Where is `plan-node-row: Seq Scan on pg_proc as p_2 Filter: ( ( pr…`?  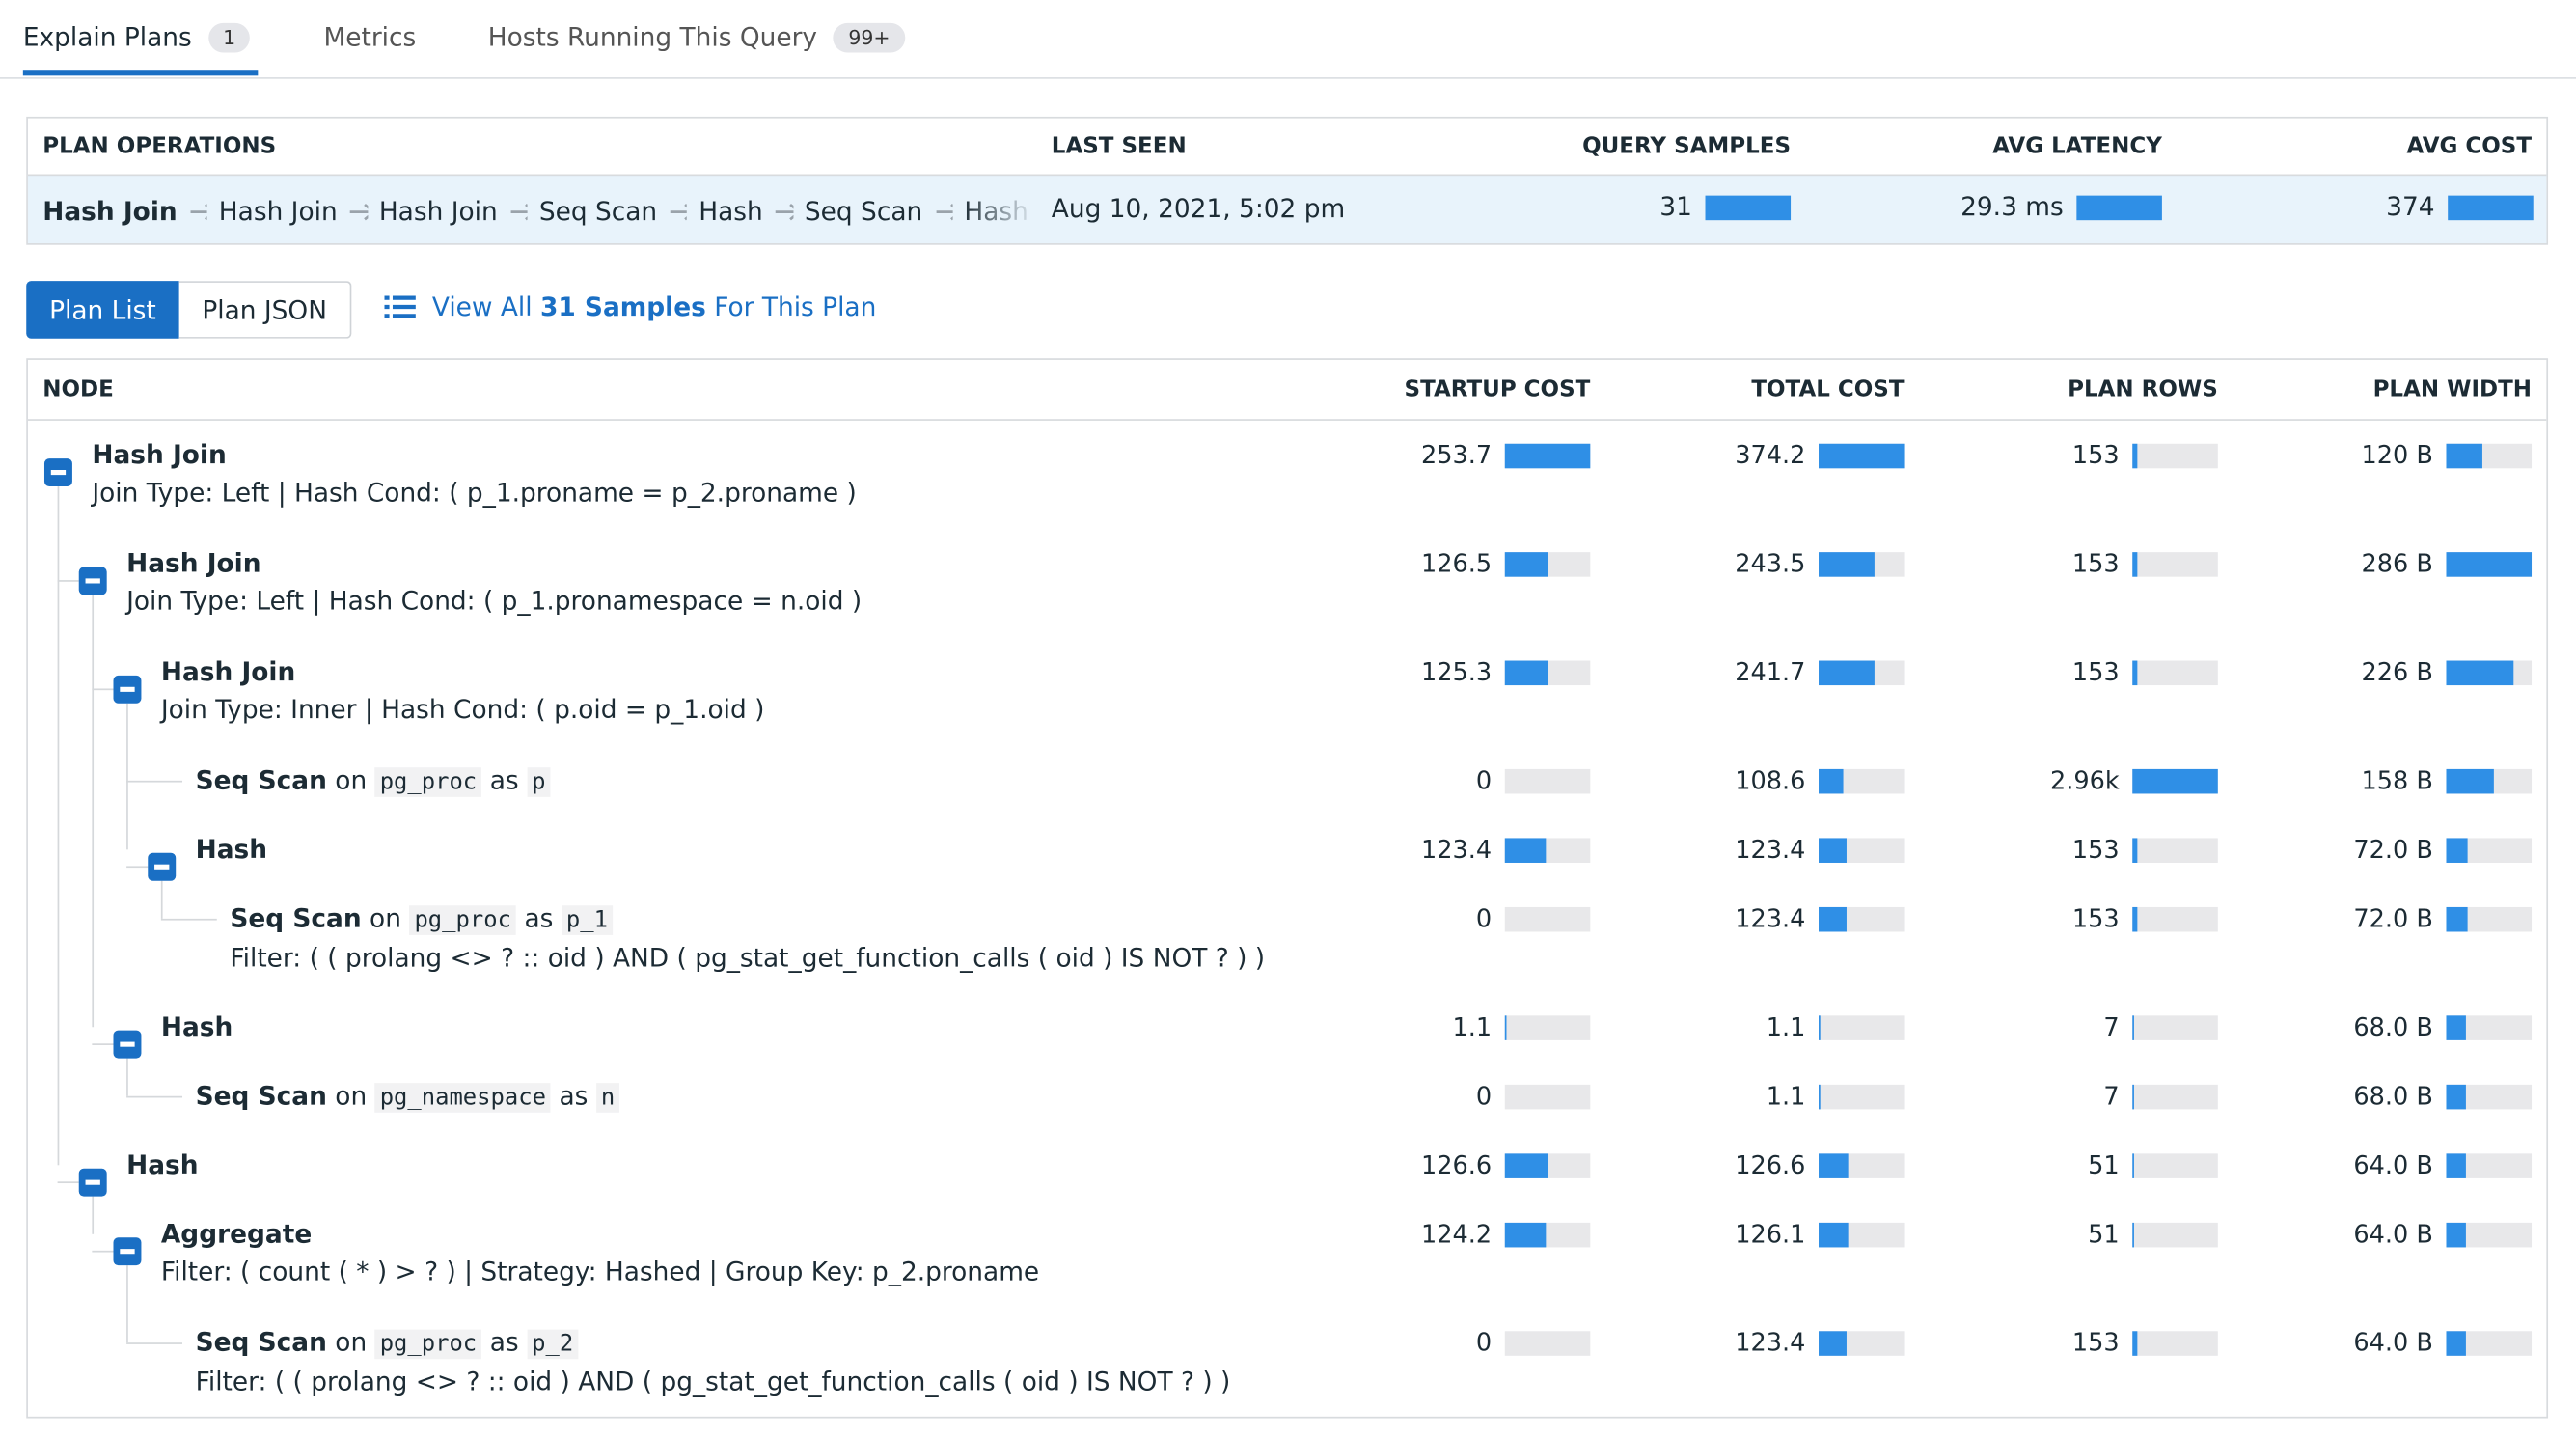 plan-node-row: Seq Scan on pg_proc as p_2 Filter: ( ( pr… is located at coordinates (1287, 1362).